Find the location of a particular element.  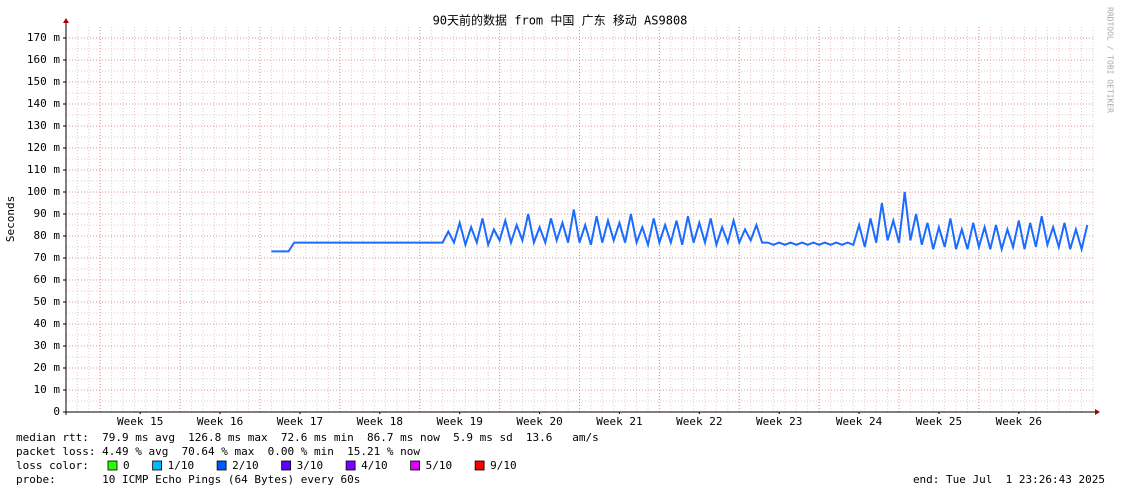

x-tick-label: Week 19 is located at coordinates (460, 421).